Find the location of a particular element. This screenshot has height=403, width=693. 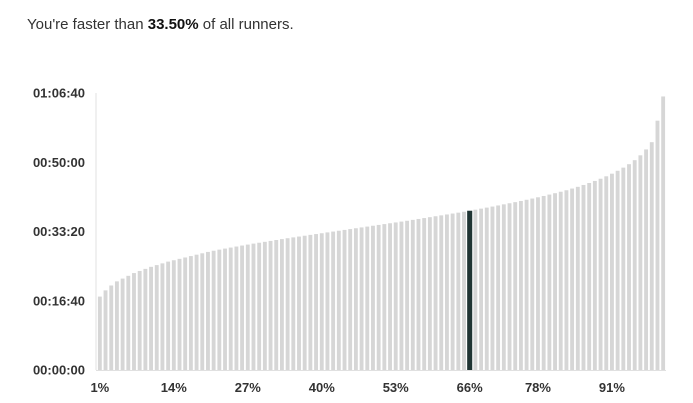

headline-suffix: of all runners. is located at coordinates (246, 24).